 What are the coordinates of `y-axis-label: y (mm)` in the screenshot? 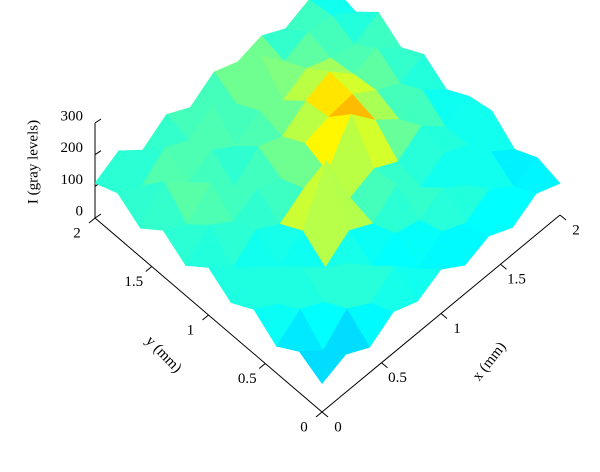 It's located at (163, 354).